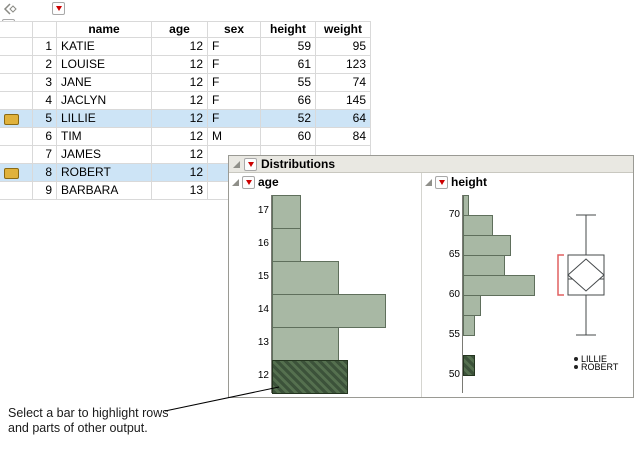 This screenshot has height=462, width=634. Describe the element at coordinates (78, 428) in the screenshot. I see `annotation-line-2: and parts of other output.` at that location.